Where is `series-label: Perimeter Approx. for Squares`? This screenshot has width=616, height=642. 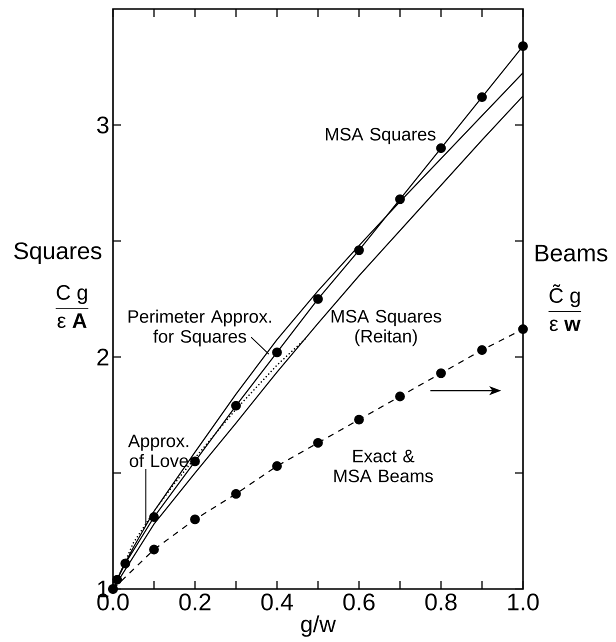
series-label: Perimeter Approx. for Squares is located at coordinates (200, 328).